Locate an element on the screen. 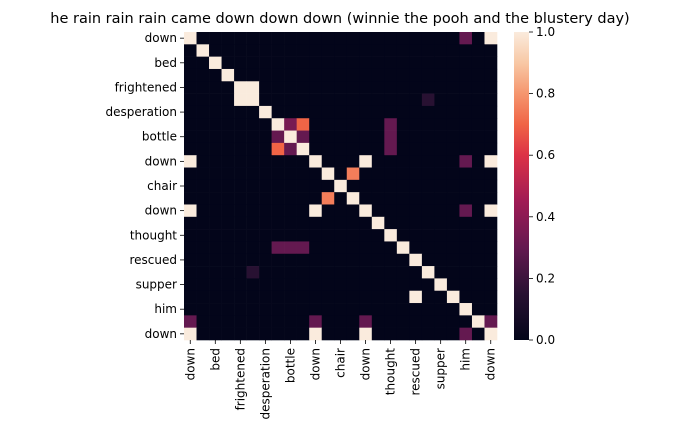 The image size is (682, 442). x-tick-label: bottle is located at coordinates (290, 365).